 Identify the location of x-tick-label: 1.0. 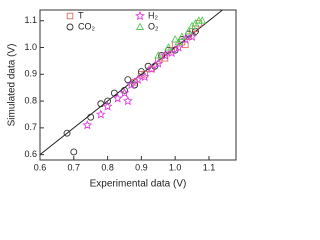
(175, 167).